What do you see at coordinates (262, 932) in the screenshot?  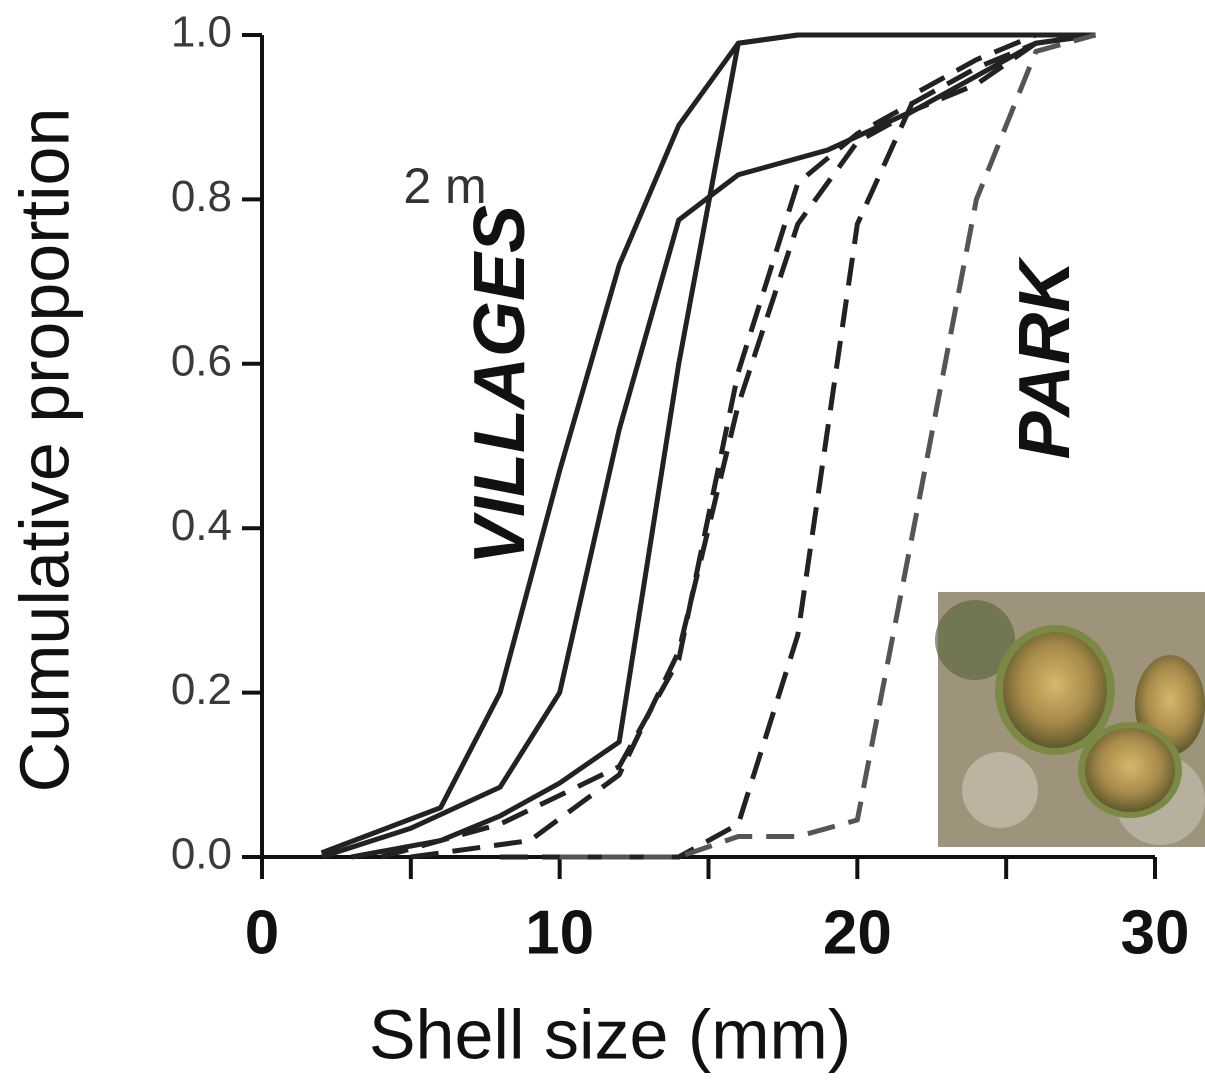 I see `x-tick-label: 0` at bounding box center [262, 932].